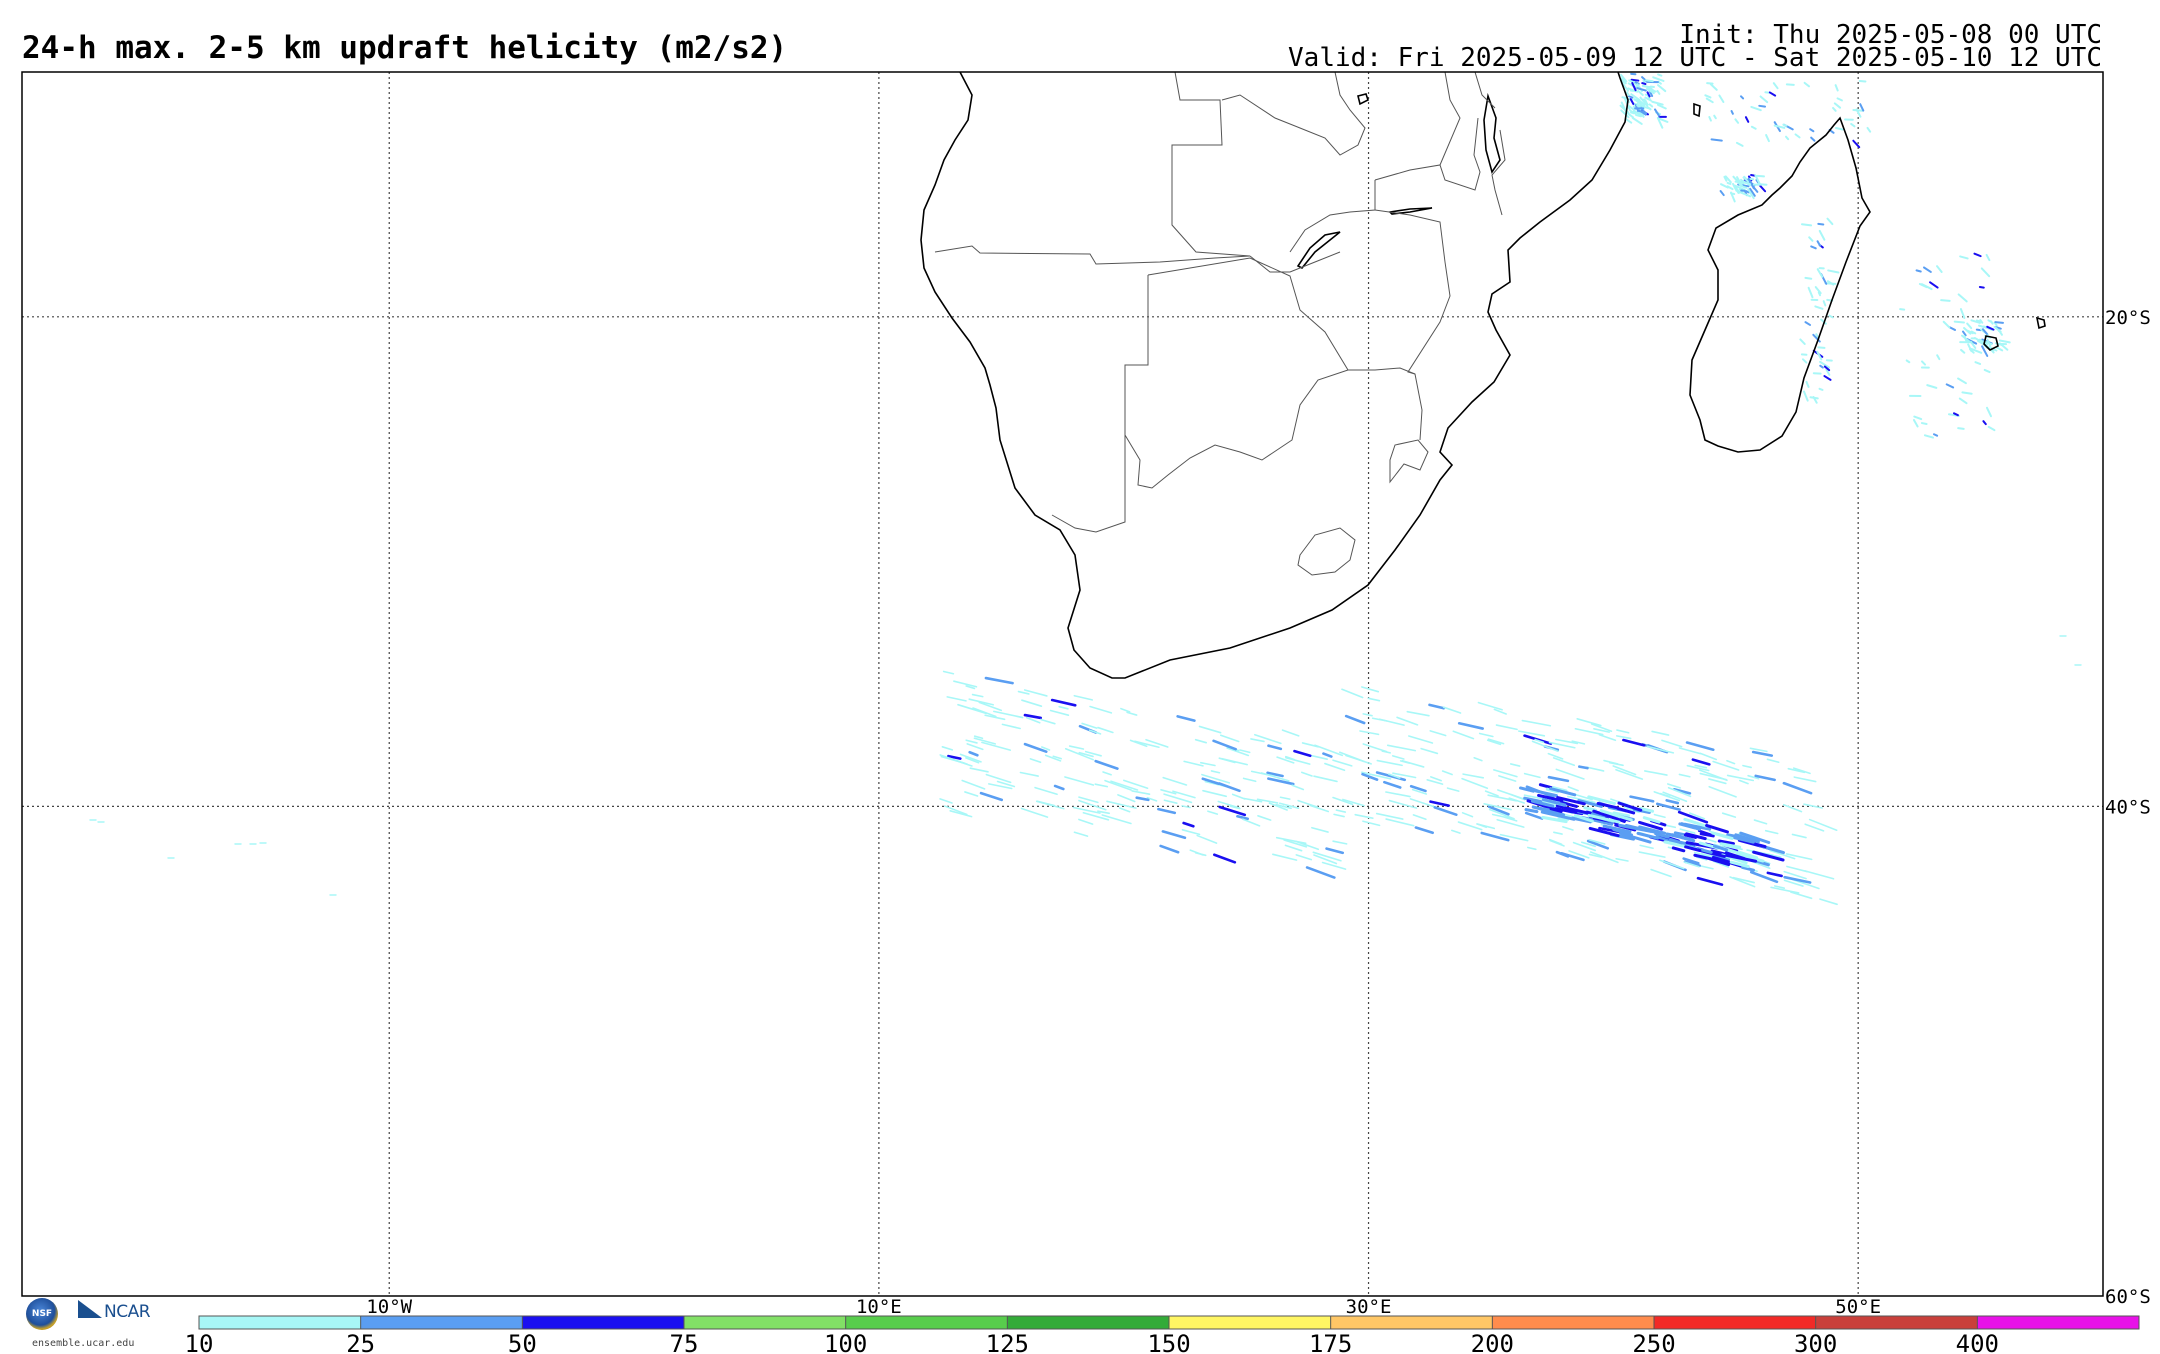 This screenshot has width=2160, height=1354. Describe the element at coordinates (1220, 324) in the screenshot. I see `country-borders` at that location.